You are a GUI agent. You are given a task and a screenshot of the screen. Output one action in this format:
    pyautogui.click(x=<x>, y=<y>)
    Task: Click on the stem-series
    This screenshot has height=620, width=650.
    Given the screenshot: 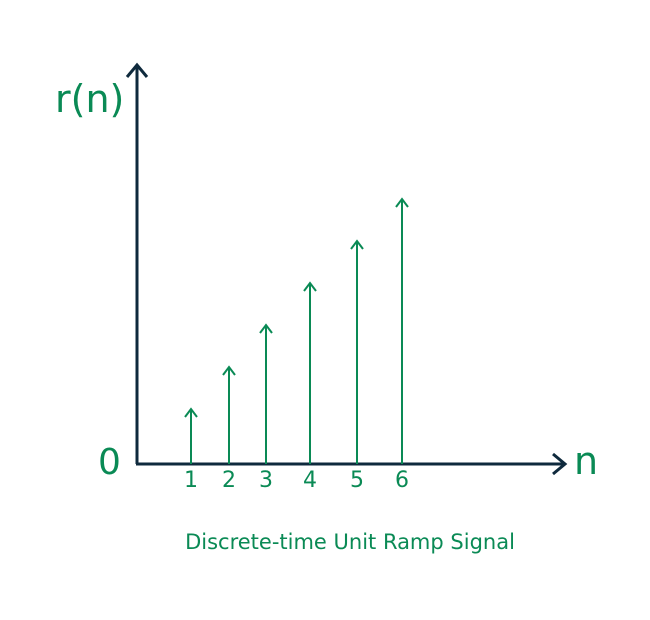 What is the action you would take?
    pyautogui.click(x=296, y=330)
    